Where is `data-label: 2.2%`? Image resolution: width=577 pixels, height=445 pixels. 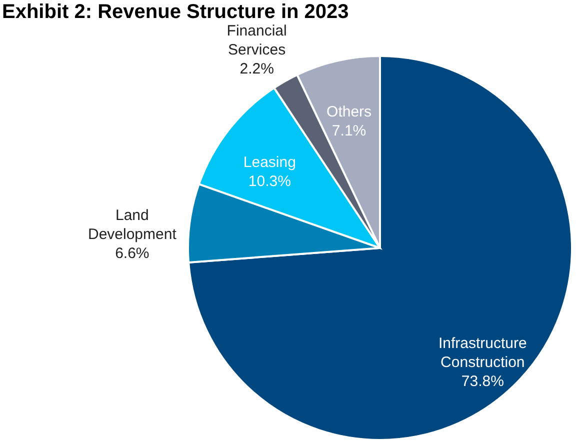
data-label: 2.2% is located at coordinates (257, 69).